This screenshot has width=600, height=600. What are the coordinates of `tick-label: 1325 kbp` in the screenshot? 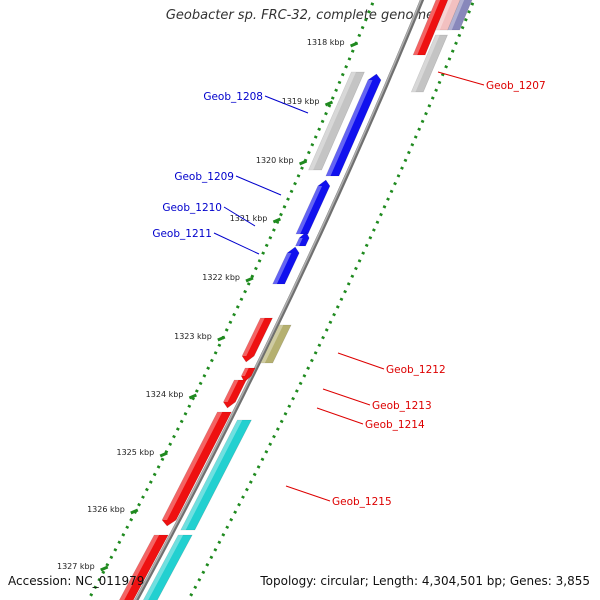 It's located at (136, 452).